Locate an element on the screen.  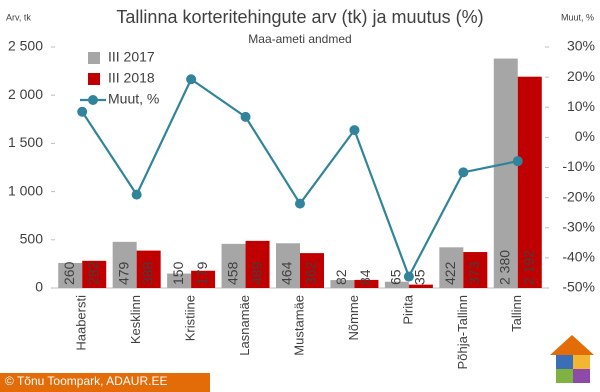
y2-tick-label: 10% is located at coordinates (581, 106).